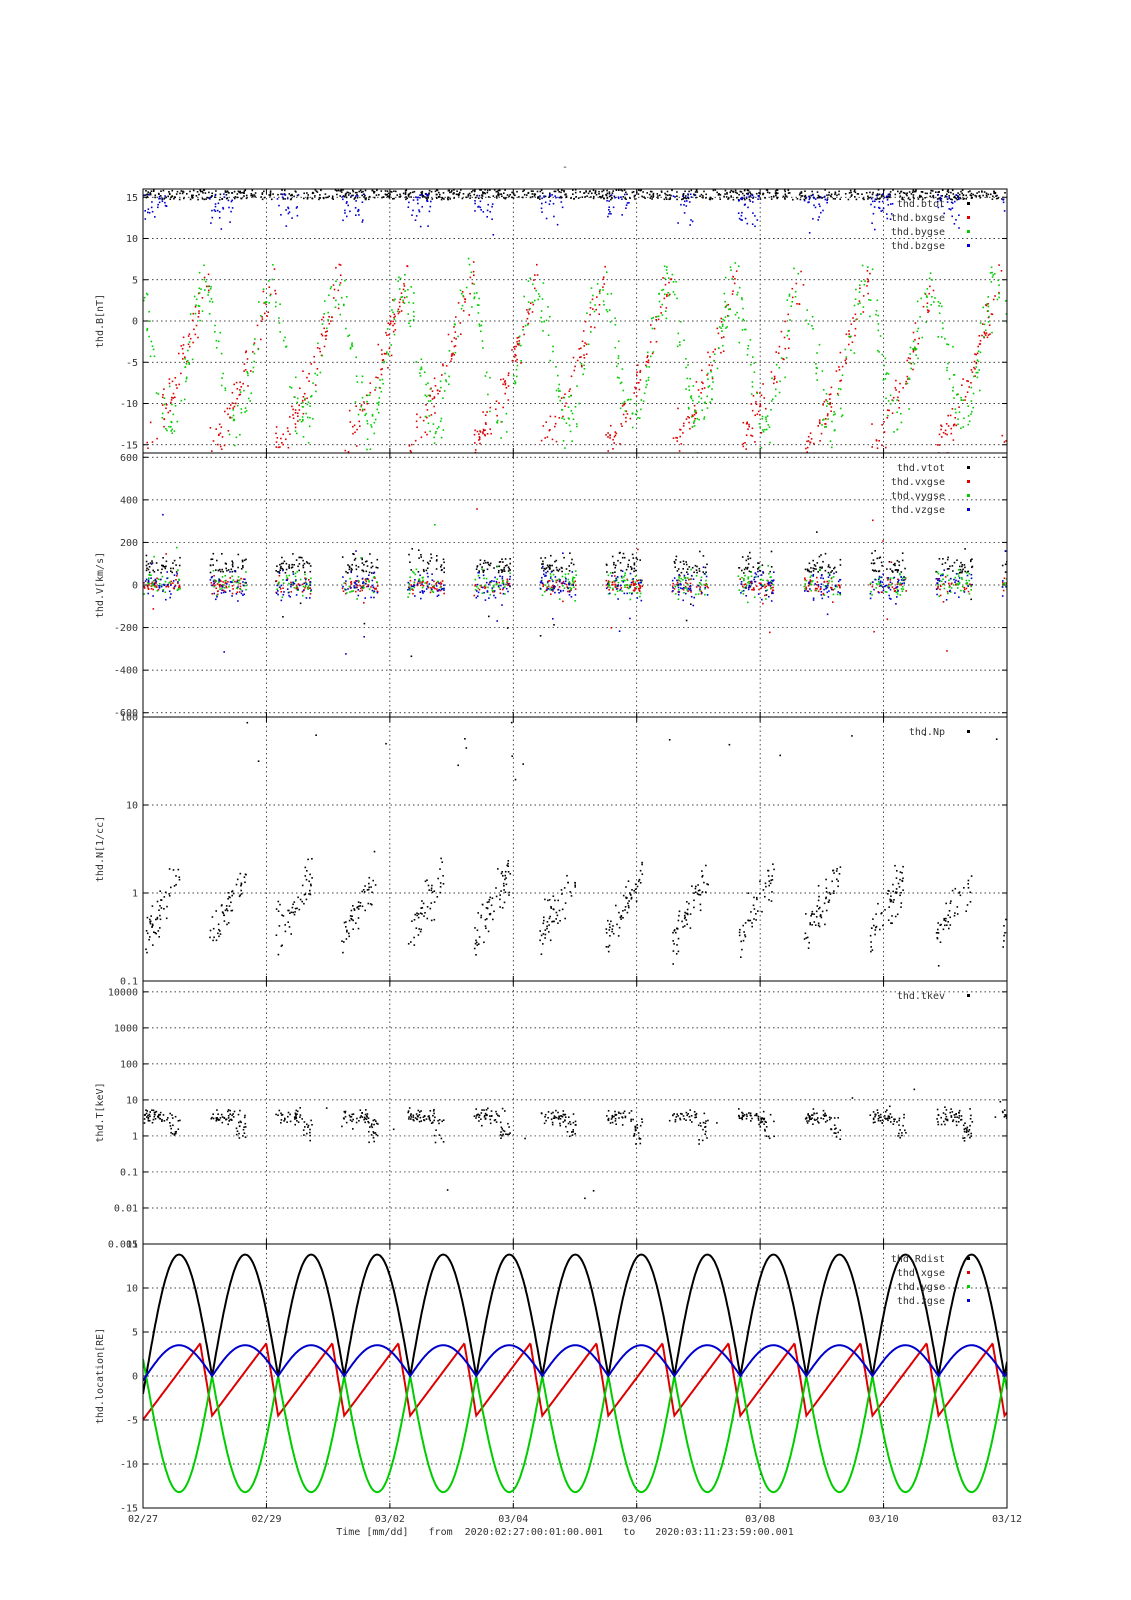 This screenshot has width=1131, height=1600. What do you see at coordinates (129, 543) in the screenshot?
I see `y-tick-label: 200` at bounding box center [129, 543].